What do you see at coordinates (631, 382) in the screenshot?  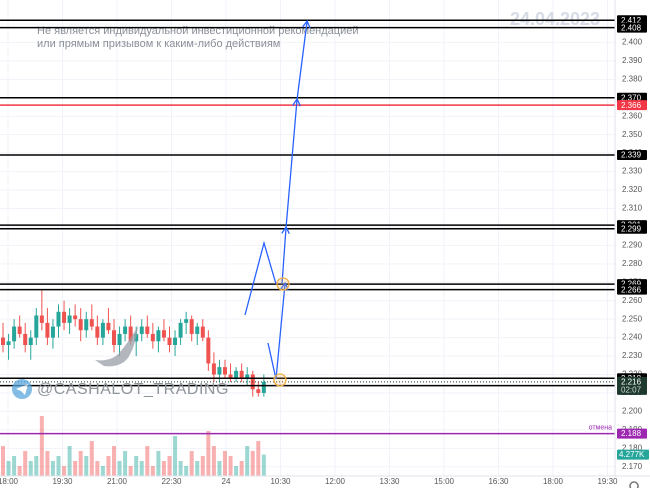 I see `current-price-label: 2.216` at bounding box center [631, 382].